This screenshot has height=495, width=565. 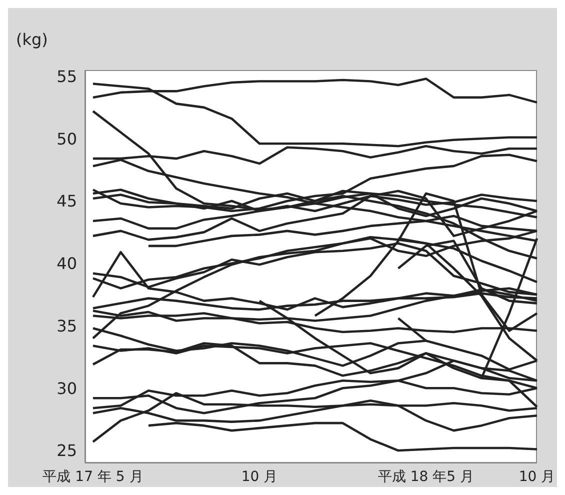 What do you see at coordinates (426, 476) in the screenshot?
I see `x-tick-label: 平成 18 年5 月` at bounding box center [426, 476].